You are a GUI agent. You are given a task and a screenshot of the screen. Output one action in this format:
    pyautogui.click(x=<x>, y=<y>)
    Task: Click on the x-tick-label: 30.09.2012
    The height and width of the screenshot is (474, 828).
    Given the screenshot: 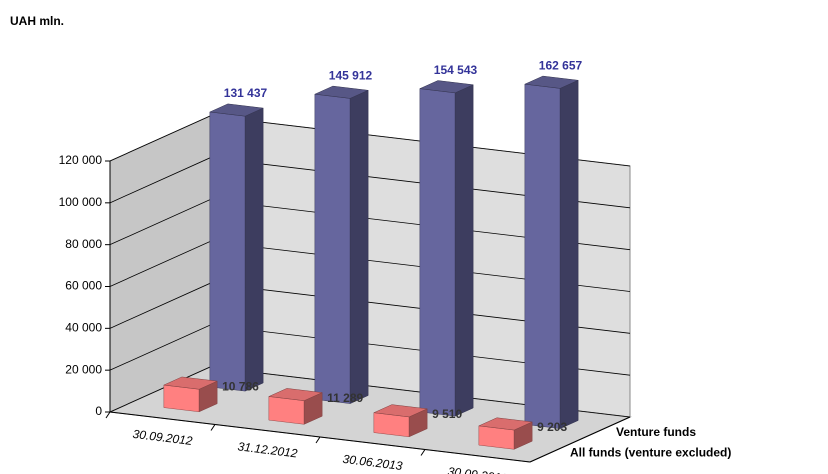 What is the action you would take?
    pyautogui.click(x=163, y=437)
    